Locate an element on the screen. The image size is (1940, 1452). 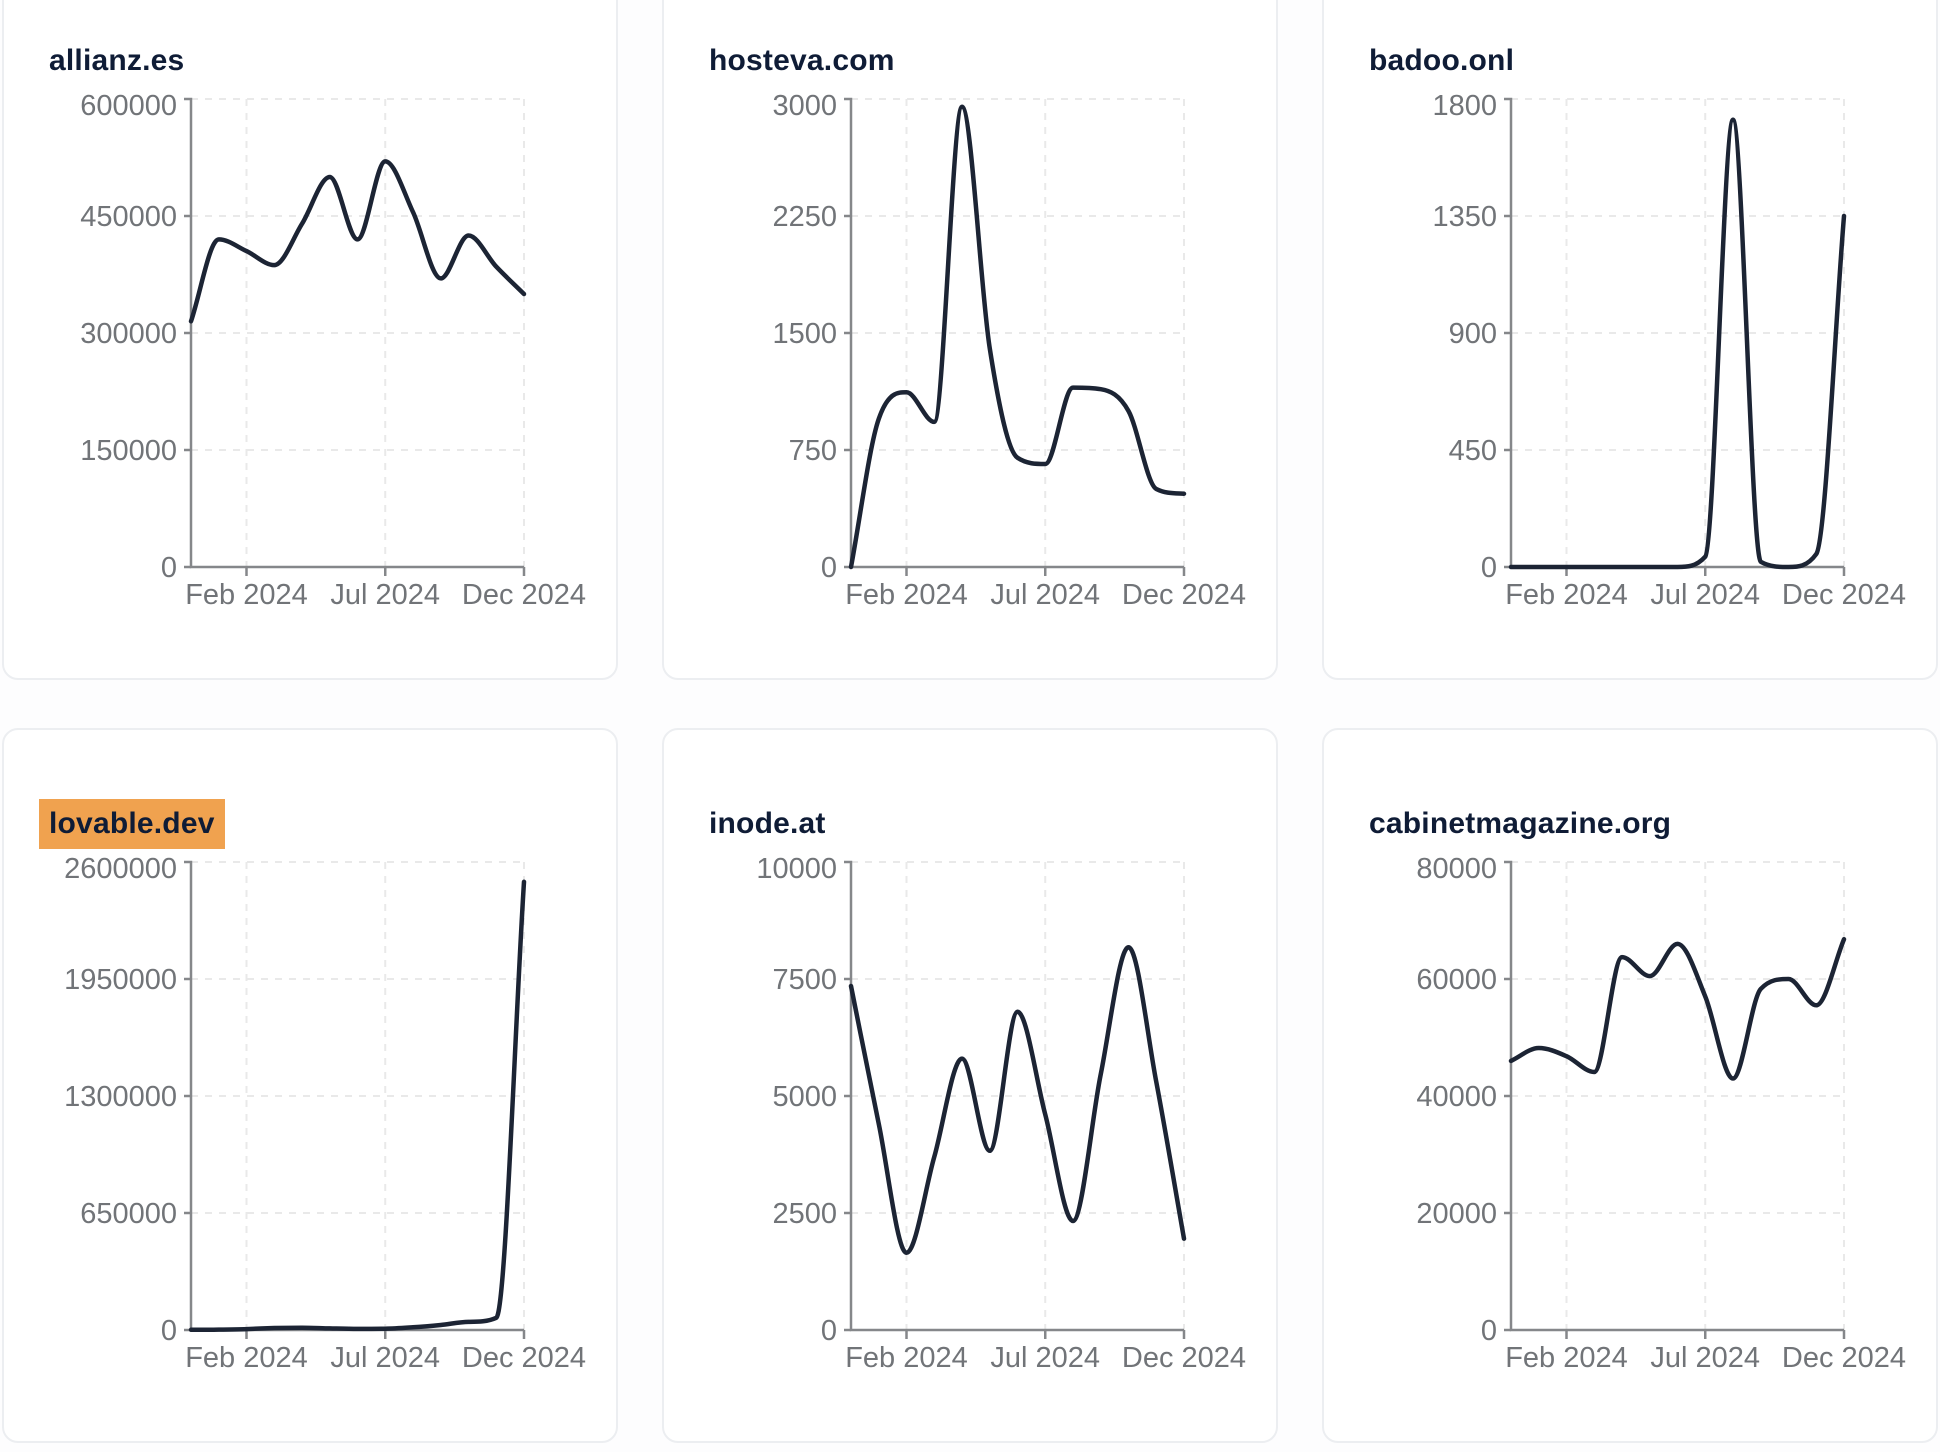
y-tick-label: 1300000 is located at coordinates (120, 1097).